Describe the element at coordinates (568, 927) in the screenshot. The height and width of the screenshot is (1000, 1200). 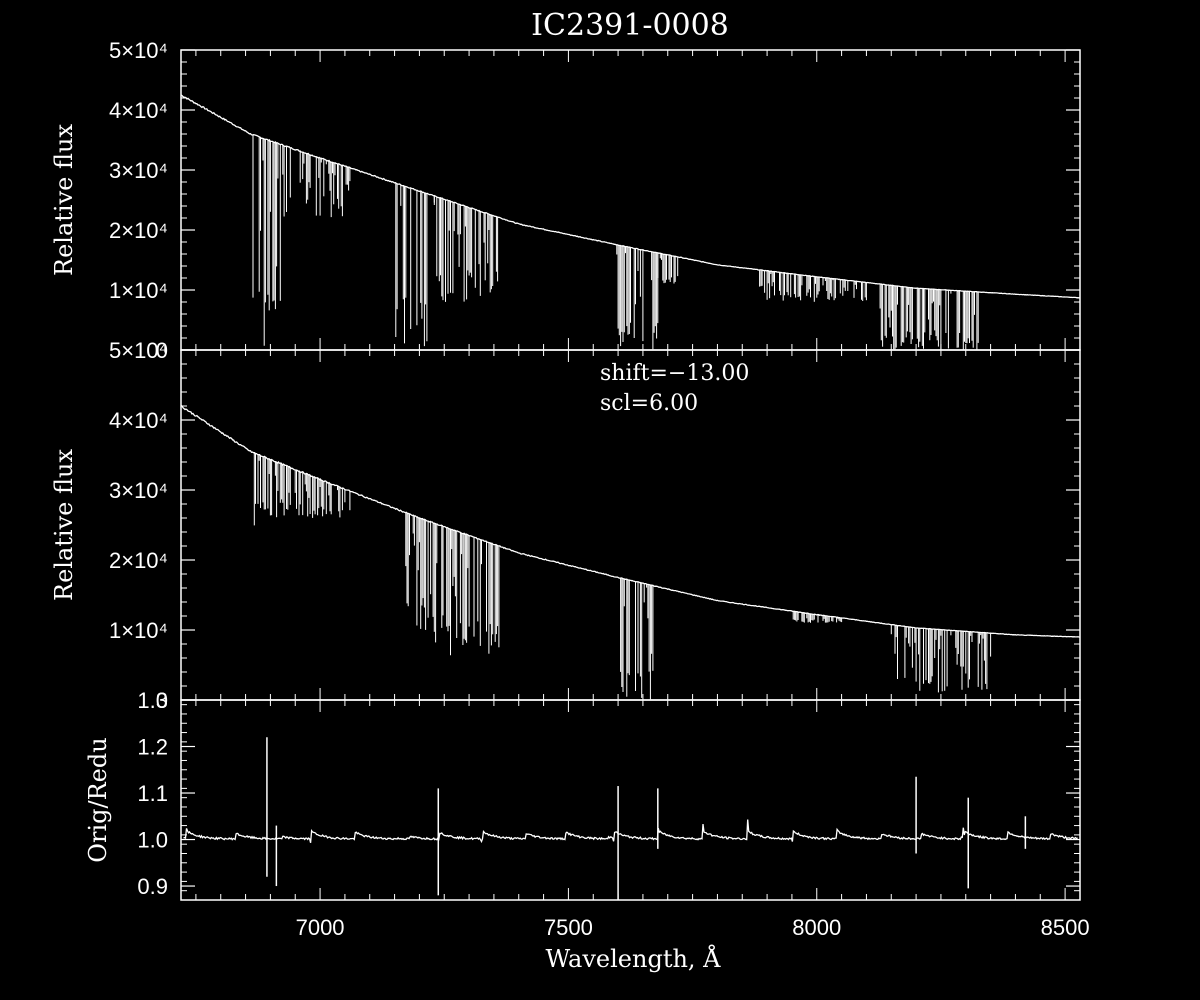
I see `x-tick-label: 7500` at that location.